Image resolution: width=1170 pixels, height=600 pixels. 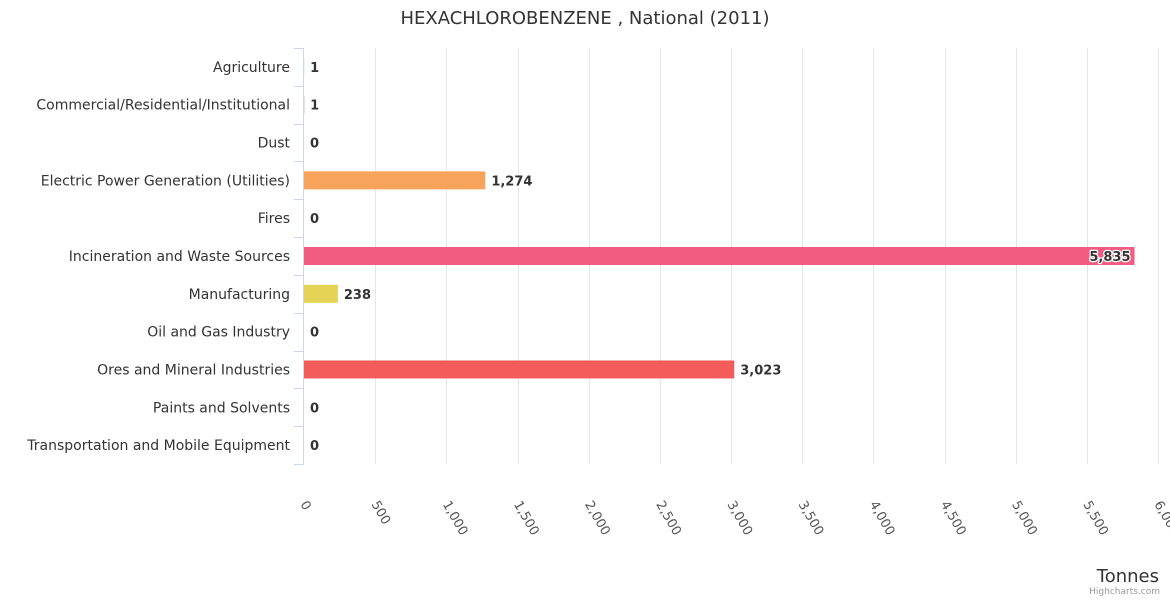 What do you see at coordinates (1127, 576) in the screenshot?
I see `value-axis-title: Tonnes` at bounding box center [1127, 576].